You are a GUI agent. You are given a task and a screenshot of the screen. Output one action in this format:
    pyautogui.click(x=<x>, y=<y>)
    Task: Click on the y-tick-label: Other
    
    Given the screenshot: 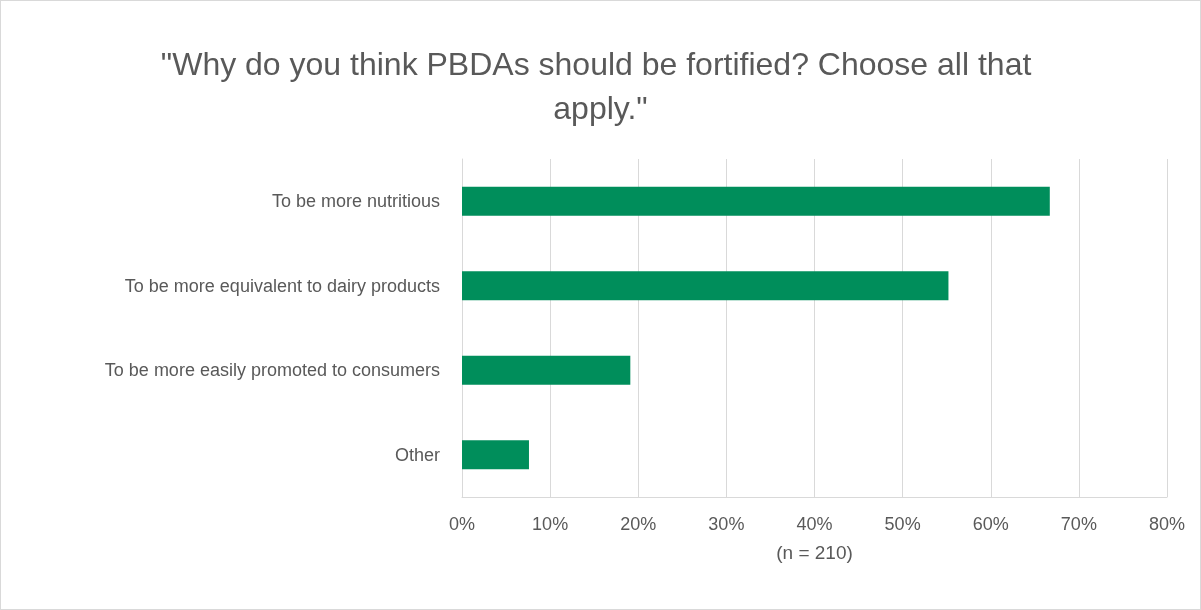 What is the action you would take?
    pyautogui.click(x=417, y=454)
    